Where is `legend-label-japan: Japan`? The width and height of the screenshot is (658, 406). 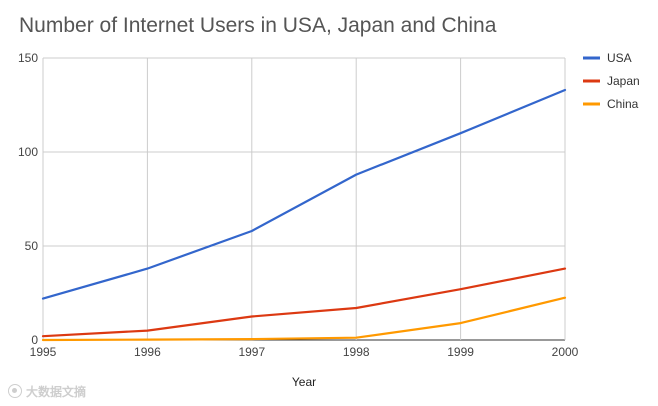
legend-label-japan: Japan is located at coordinates (623, 81).